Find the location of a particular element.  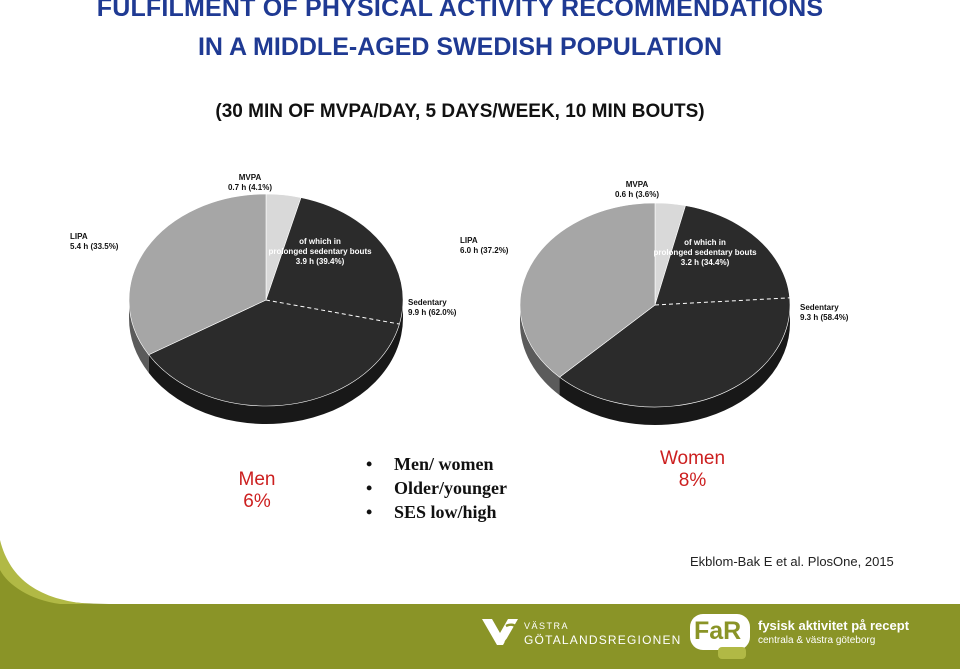

vgr-logo-icon is located at coordinates (500, 632).